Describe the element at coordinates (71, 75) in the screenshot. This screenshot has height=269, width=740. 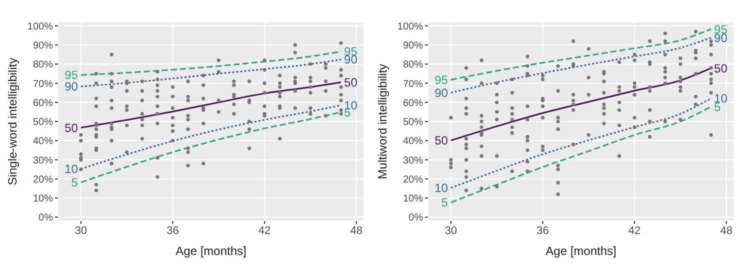
I see `text: 95` at that location.